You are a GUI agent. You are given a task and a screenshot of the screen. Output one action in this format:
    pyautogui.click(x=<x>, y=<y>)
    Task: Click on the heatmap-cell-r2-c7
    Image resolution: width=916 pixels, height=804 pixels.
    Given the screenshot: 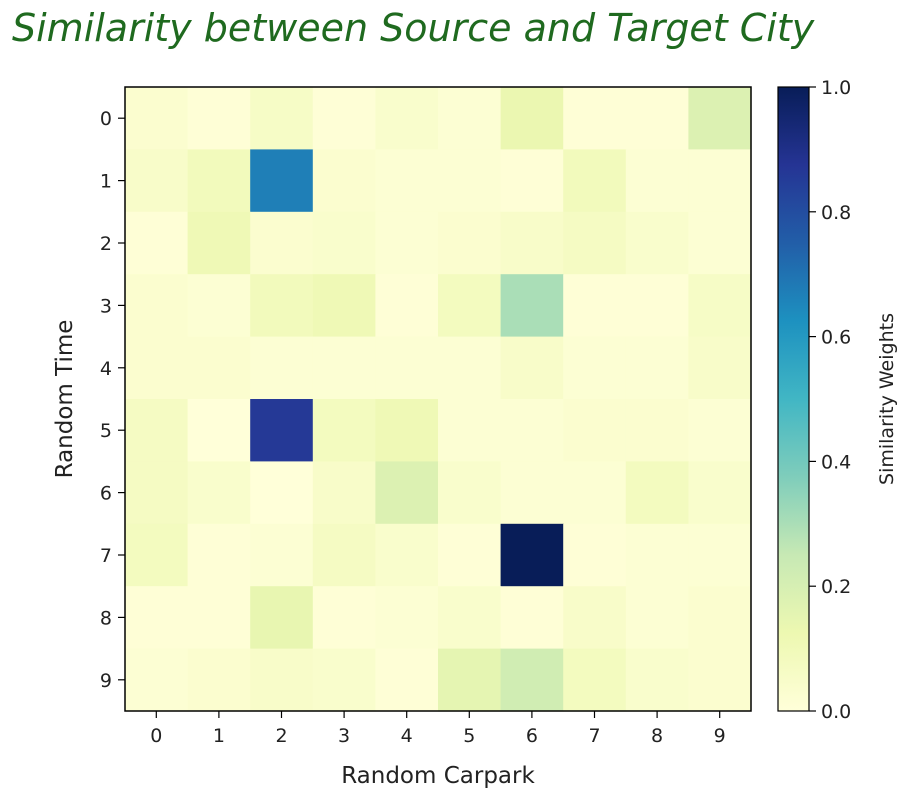 What is the action you would take?
    pyautogui.click(x=595, y=243)
    